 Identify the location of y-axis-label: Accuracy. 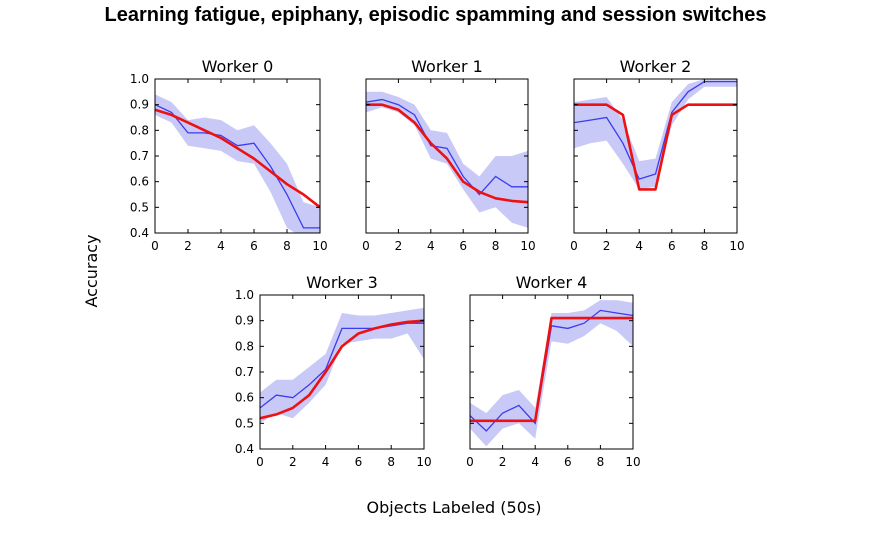
(91, 270).